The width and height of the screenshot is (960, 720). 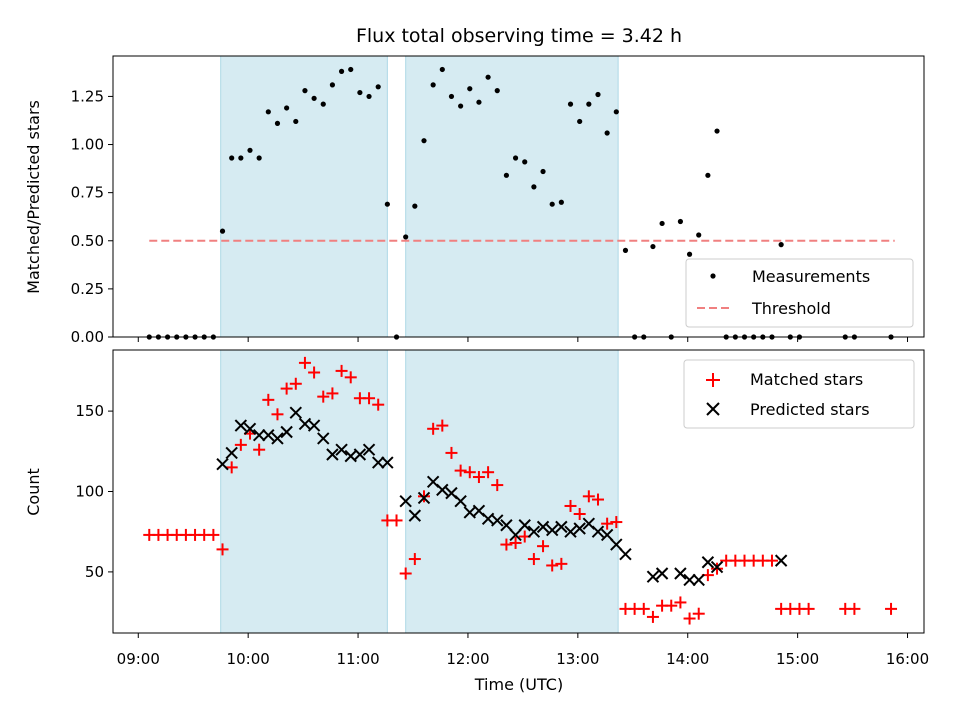 I want to click on y-tick-label: 1.25, so click(x=87, y=96).